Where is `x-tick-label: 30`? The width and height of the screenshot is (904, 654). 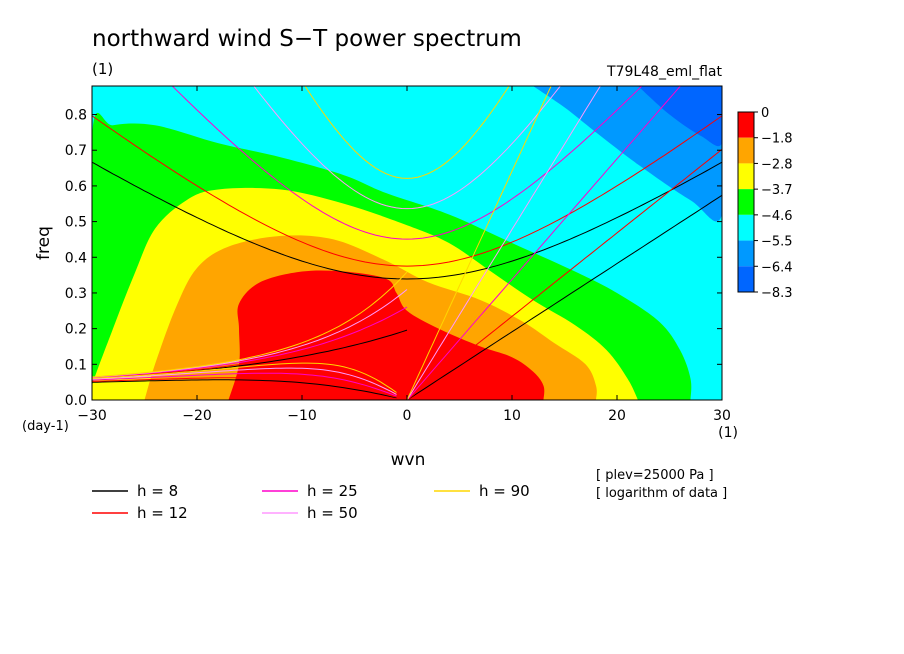 x-tick-label: 30 is located at coordinates (722, 416).